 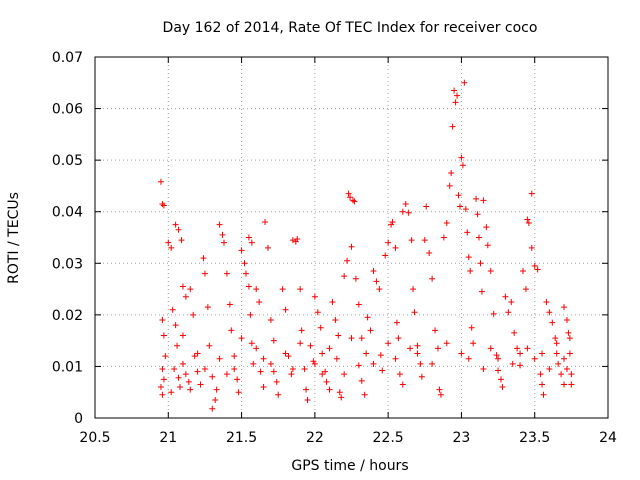 What do you see at coordinates (315, 438) in the screenshot?
I see `x-tick-label: 22` at bounding box center [315, 438].